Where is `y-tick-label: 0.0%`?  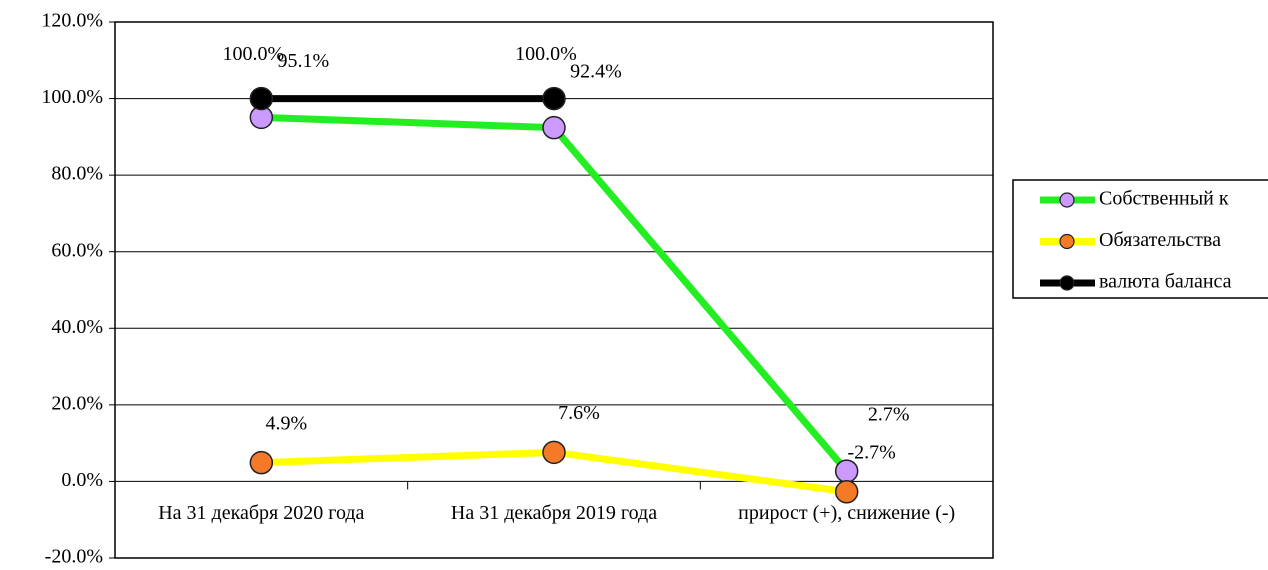 y-tick-label: 0.0% is located at coordinates (82, 480).